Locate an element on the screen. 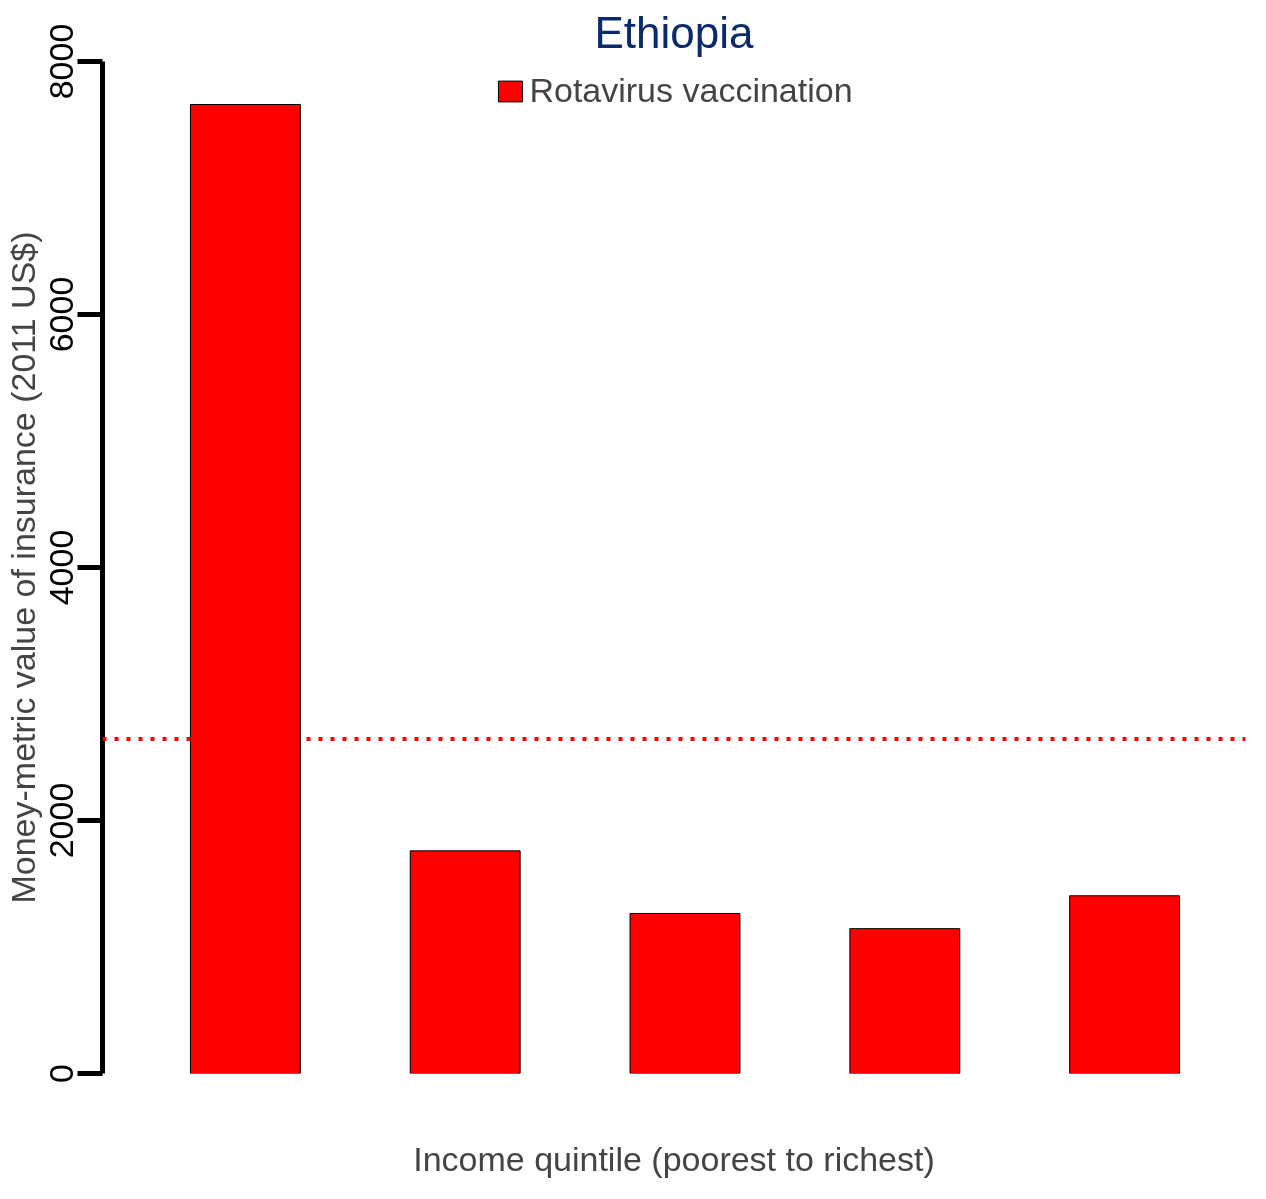  legend-label: Rotavirus vaccination is located at coordinates (691, 90).